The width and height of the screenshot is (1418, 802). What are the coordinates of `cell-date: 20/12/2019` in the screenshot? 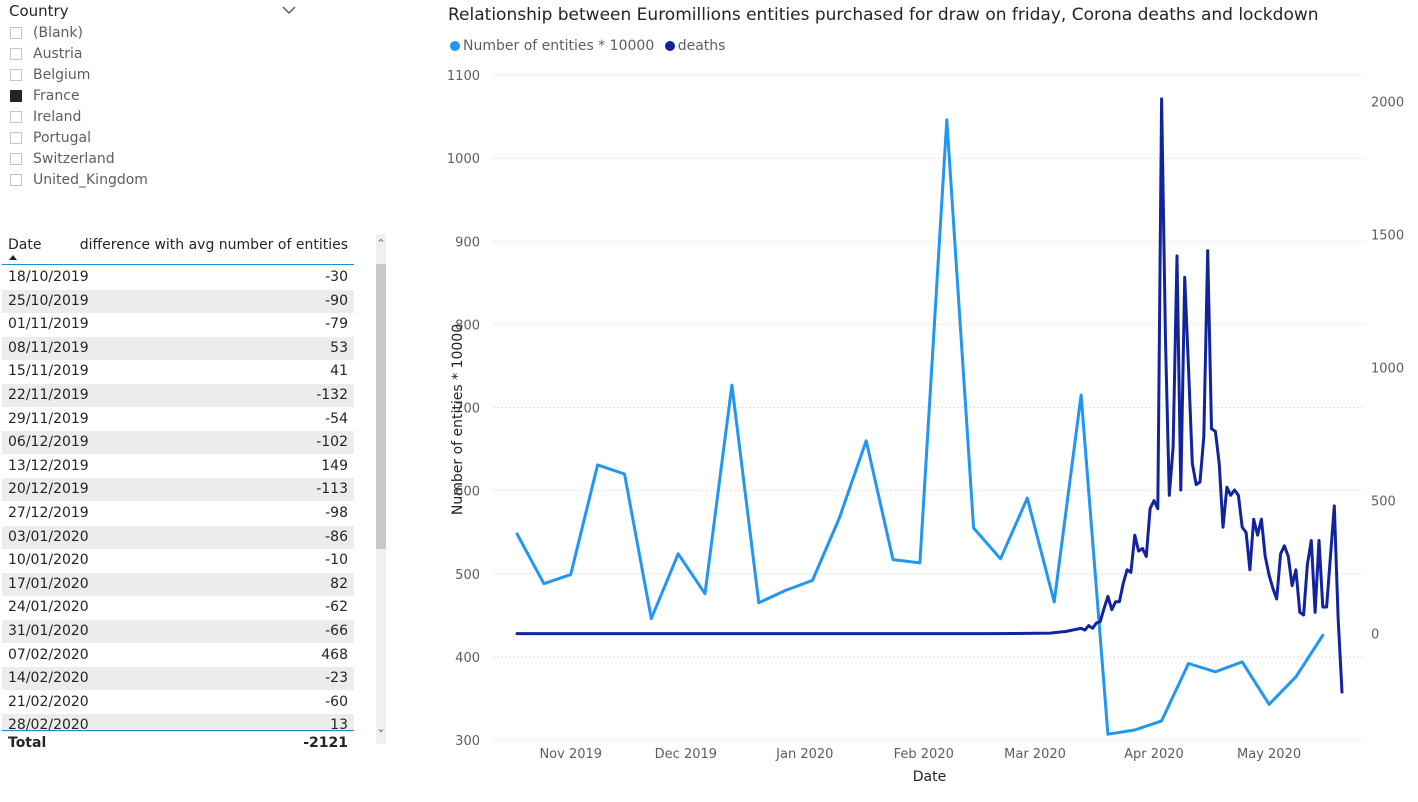 It's located at (48, 489).